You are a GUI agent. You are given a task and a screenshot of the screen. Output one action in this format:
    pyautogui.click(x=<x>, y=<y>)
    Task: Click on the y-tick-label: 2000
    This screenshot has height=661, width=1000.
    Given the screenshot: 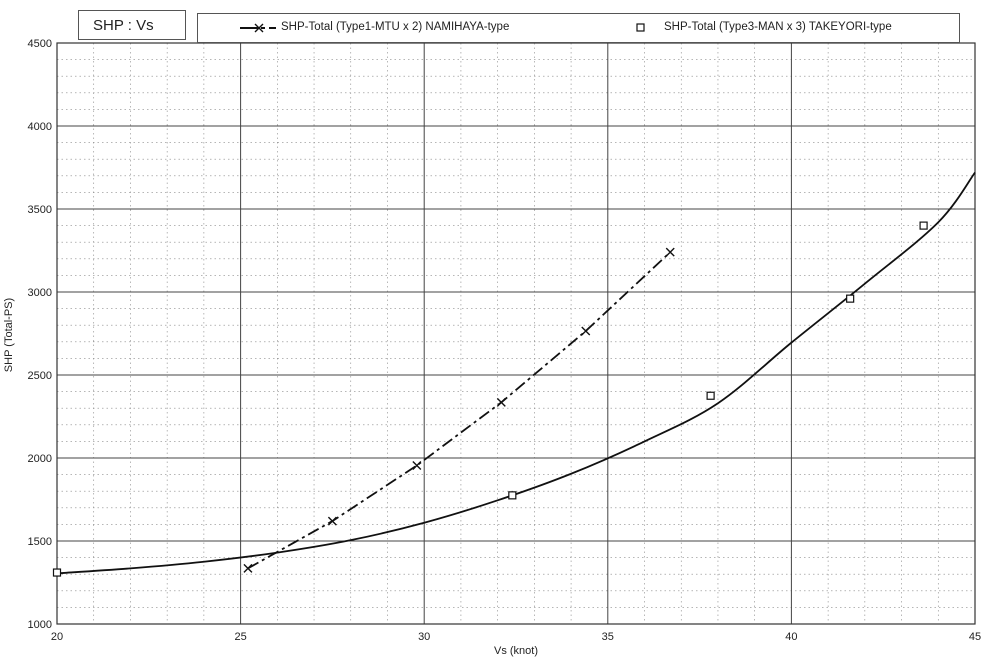 What is the action you would take?
    pyautogui.click(x=40, y=459)
    